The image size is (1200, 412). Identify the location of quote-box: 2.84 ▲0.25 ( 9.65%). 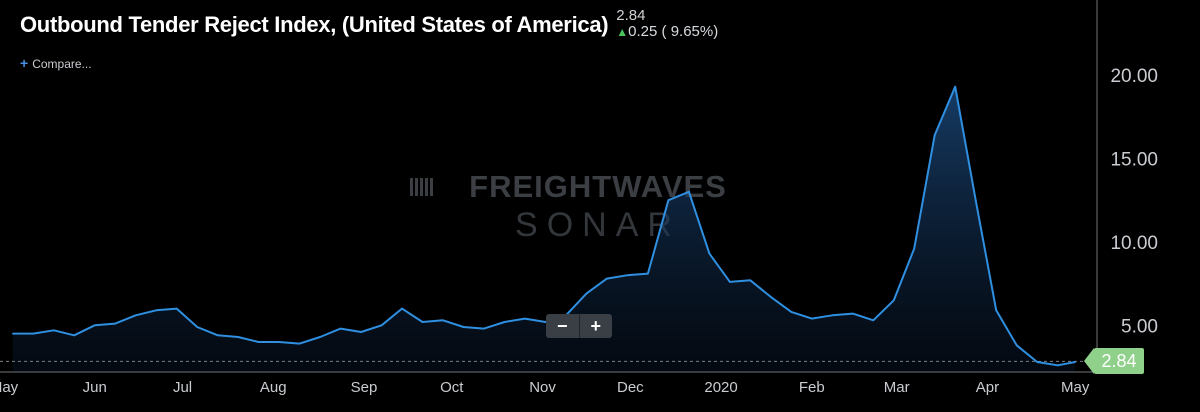
(667, 24).